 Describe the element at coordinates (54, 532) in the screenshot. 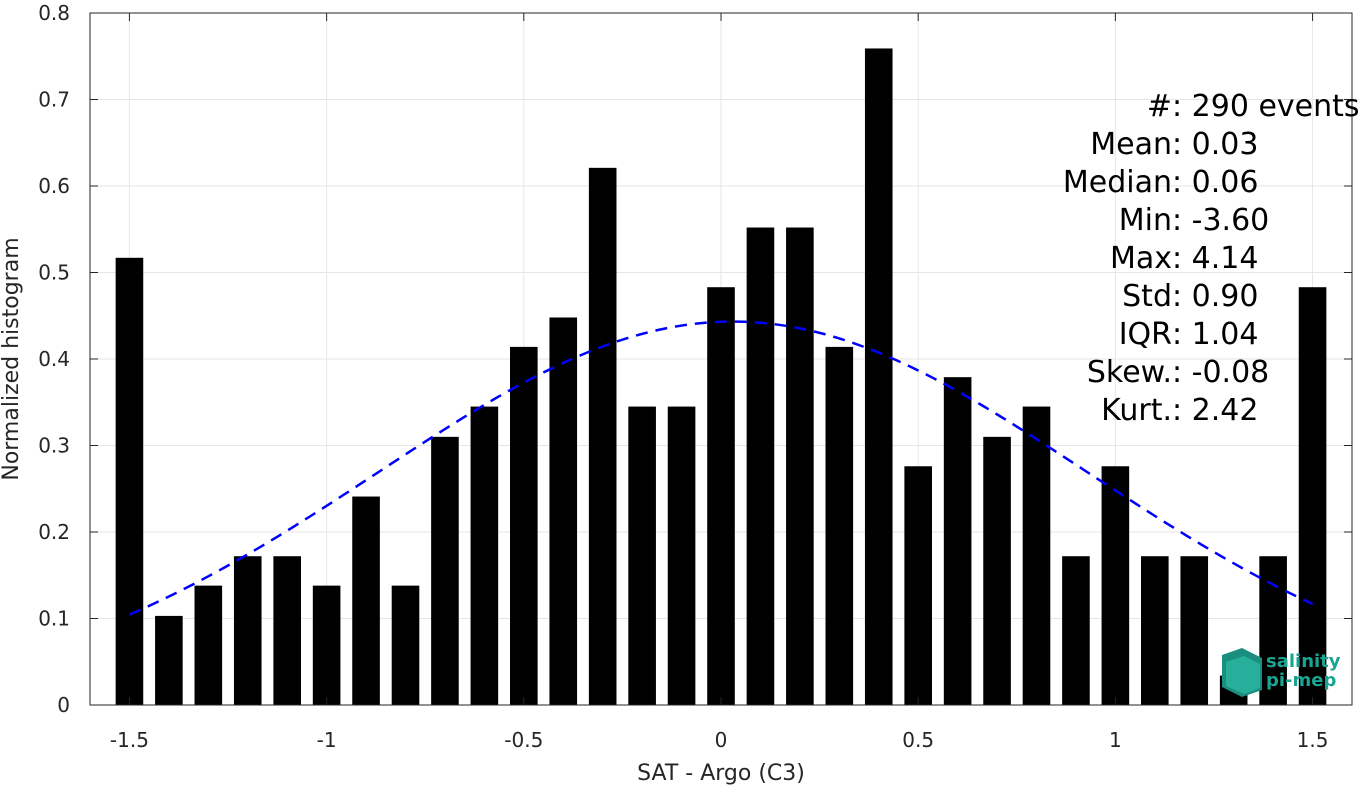

I see `y-tick-label-2: 0.2` at that location.